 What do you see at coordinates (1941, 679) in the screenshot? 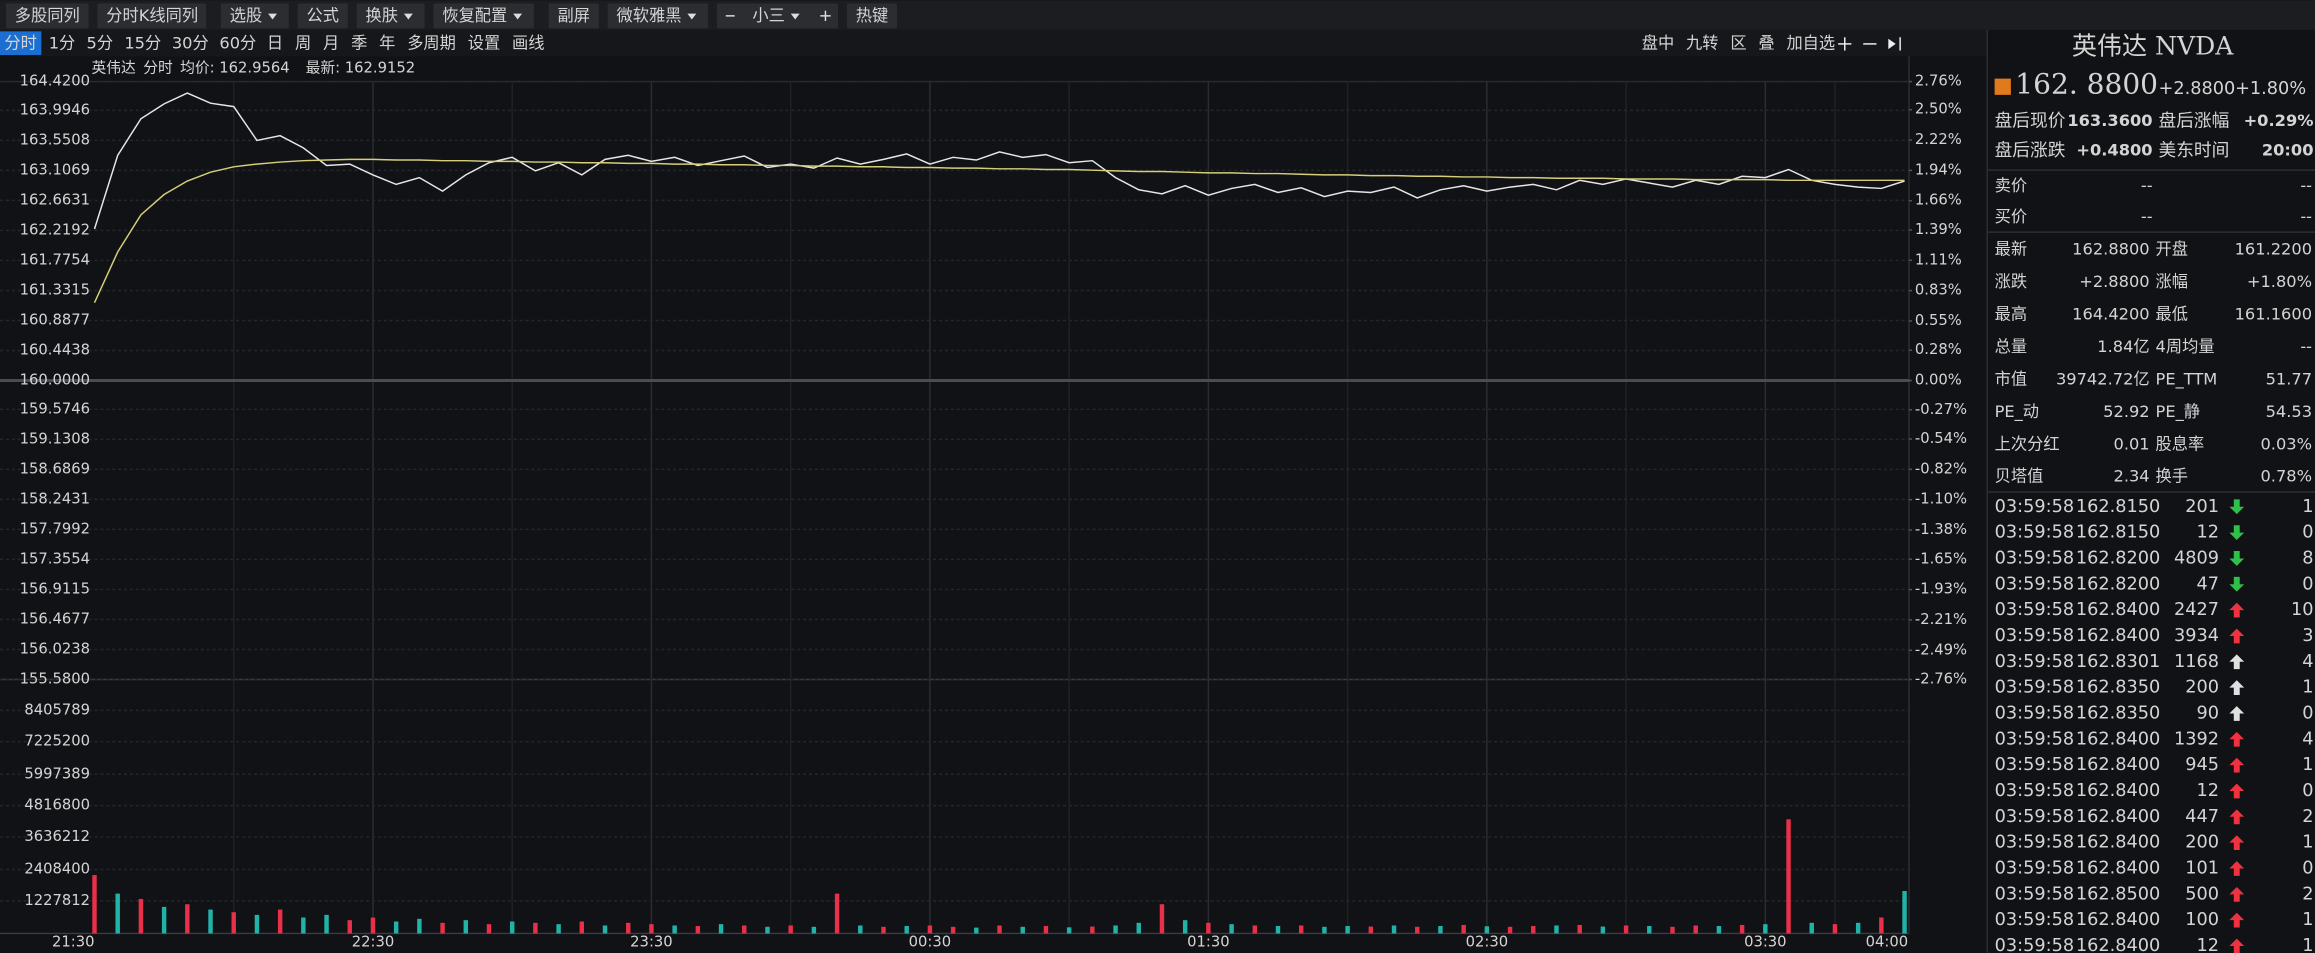
I see `y2-tick-label: -2.76%` at bounding box center [1941, 679].